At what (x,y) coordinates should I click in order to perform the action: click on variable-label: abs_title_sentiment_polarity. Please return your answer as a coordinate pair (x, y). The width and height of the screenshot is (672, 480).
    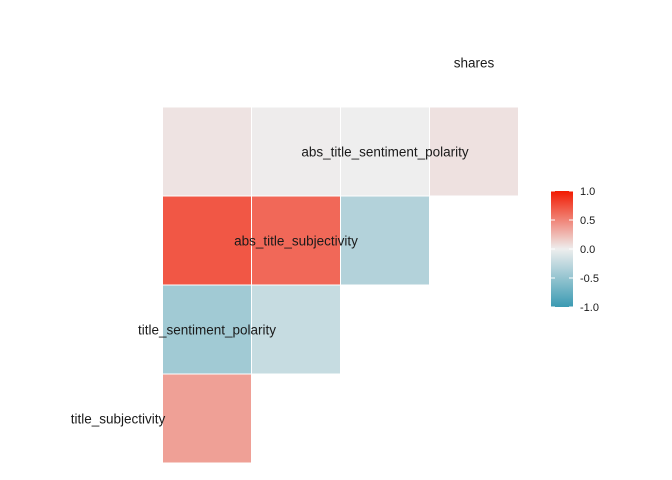
    Looking at the image, I should click on (385, 152).